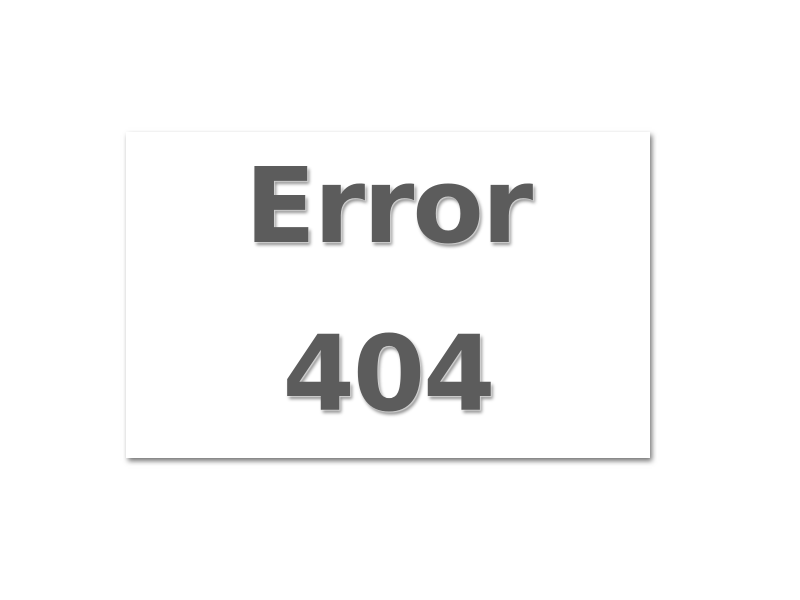 This screenshot has height=600, width=800. What do you see at coordinates (388, 206) in the screenshot?
I see `error-title: Error` at bounding box center [388, 206].